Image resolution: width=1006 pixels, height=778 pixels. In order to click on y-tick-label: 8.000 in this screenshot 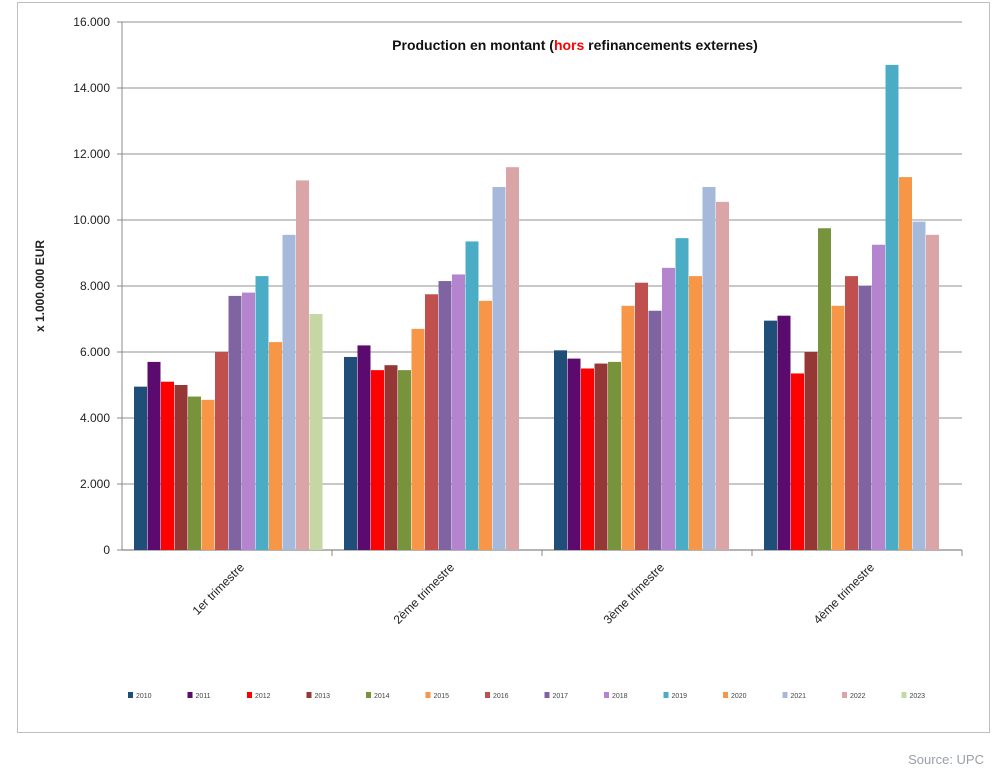, I will do `click(95, 286)`.